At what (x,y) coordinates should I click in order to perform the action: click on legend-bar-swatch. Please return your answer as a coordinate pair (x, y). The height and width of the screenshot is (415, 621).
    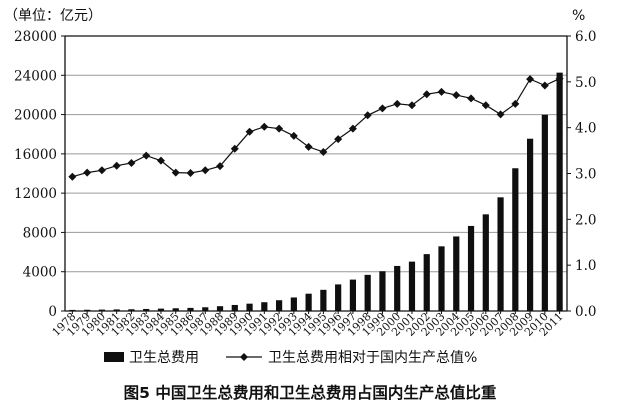
    Looking at the image, I should click on (114, 357).